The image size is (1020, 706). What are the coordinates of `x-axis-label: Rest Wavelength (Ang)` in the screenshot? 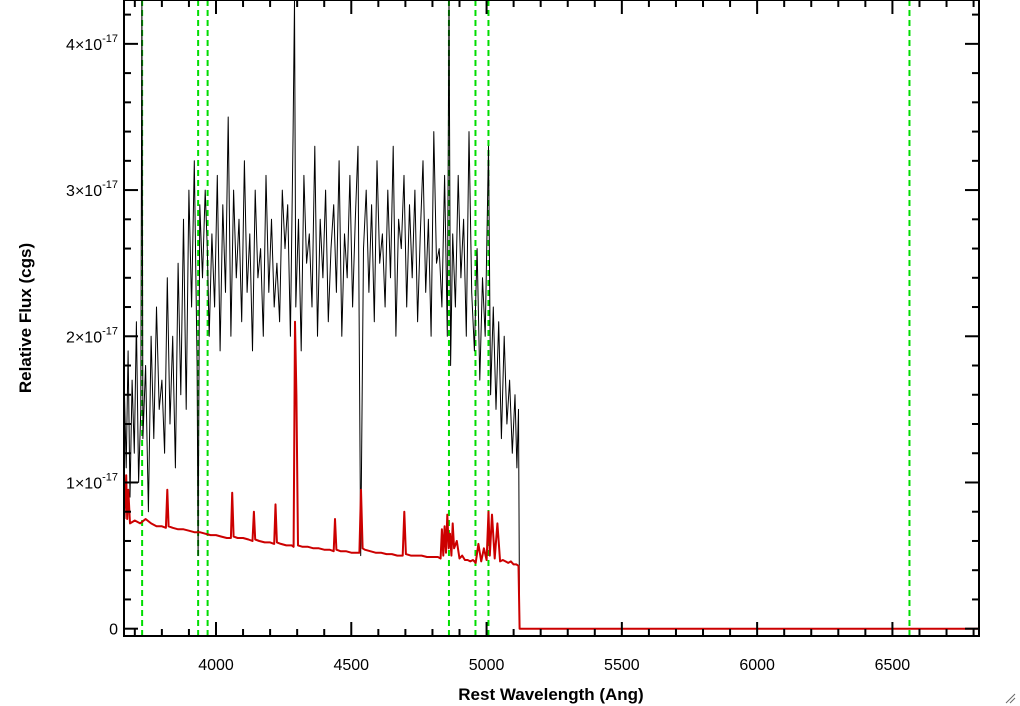 It's located at (550, 694).